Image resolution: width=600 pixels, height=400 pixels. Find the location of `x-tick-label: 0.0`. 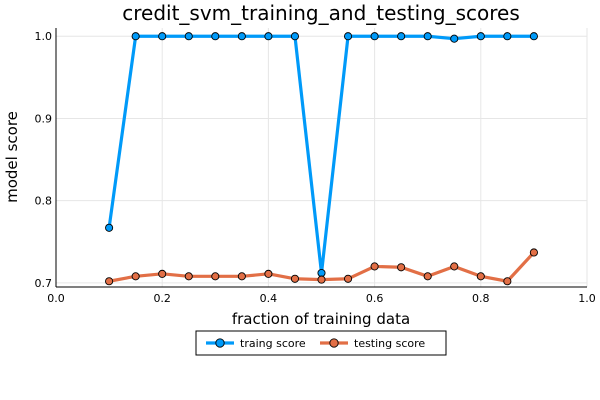

x-tick-label: 0.0 is located at coordinates (56, 298).